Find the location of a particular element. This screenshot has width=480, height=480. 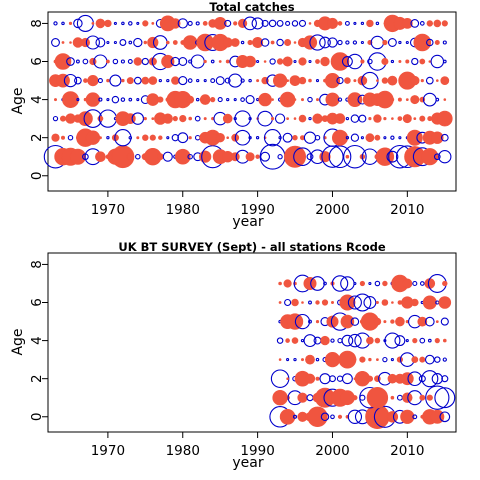

y-tick-label: 4 is located at coordinates (37, 99).